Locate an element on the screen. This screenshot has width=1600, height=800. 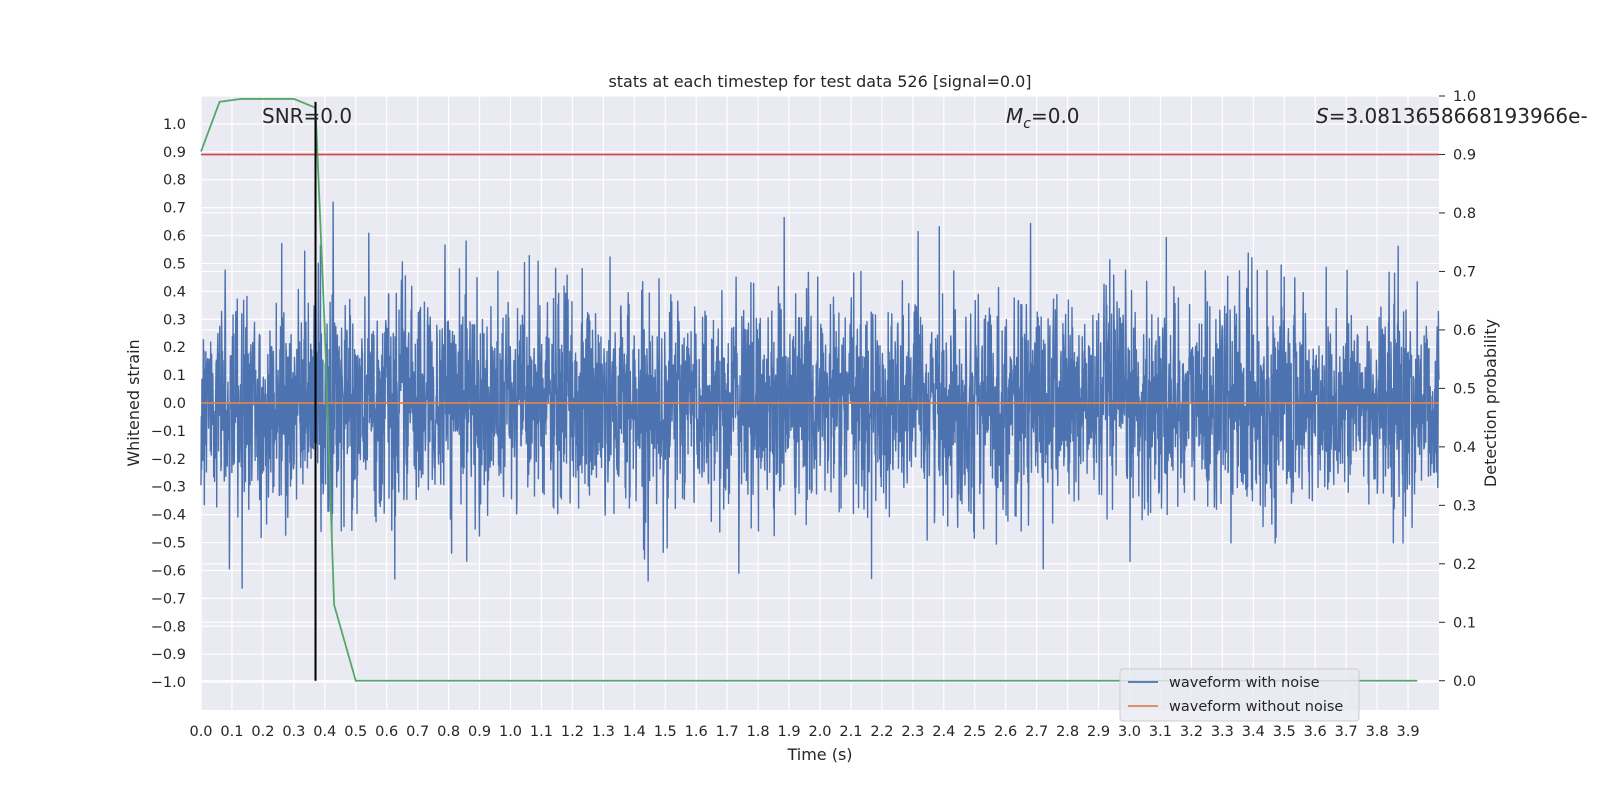
x-tick-label: 2.4 is located at coordinates (943, 732).